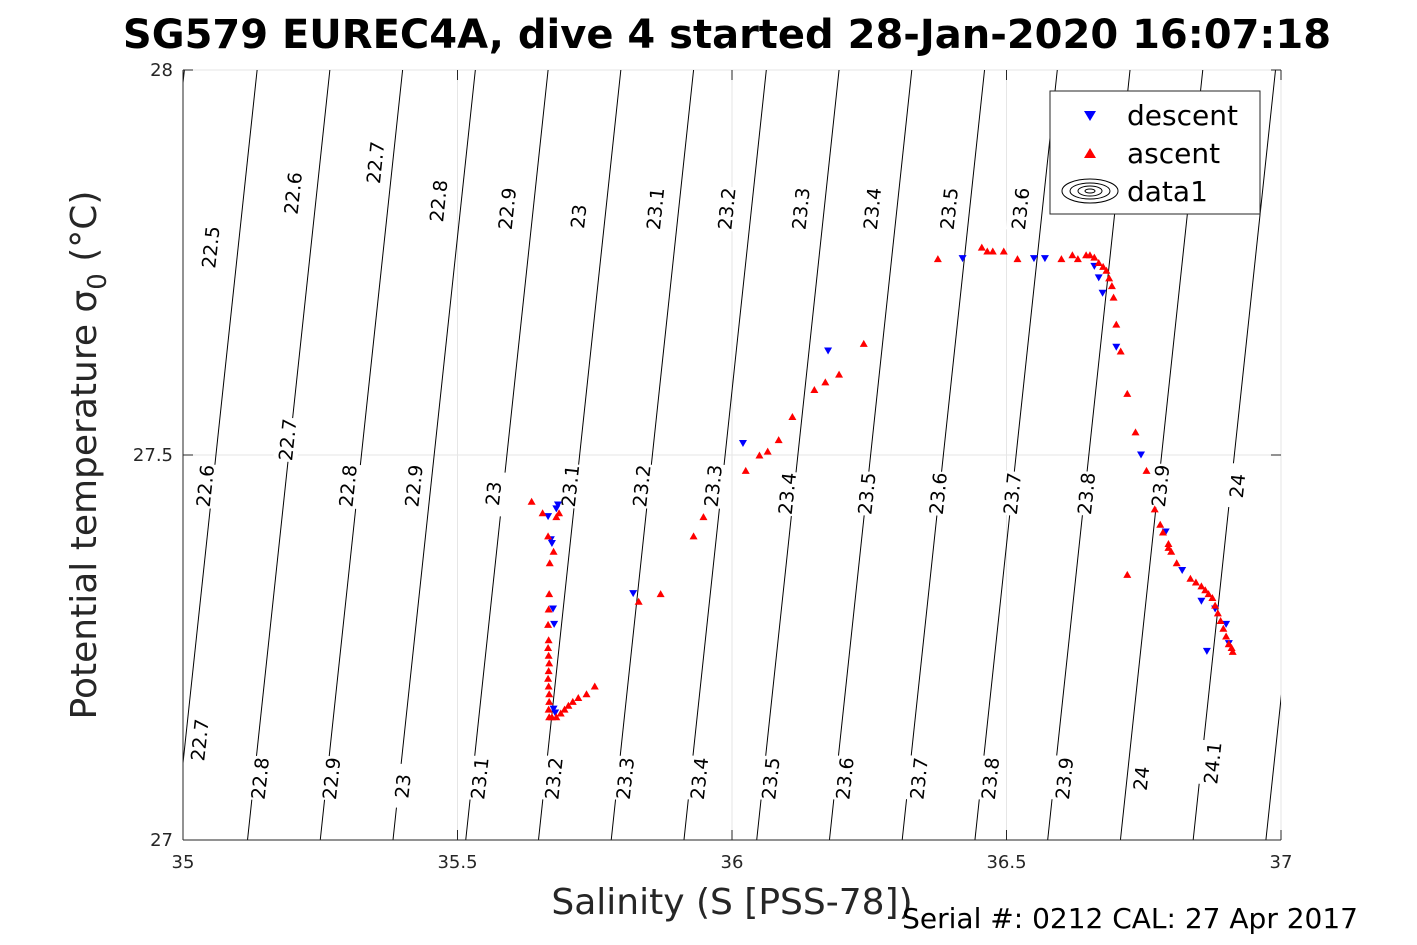 This screenshot has width=1417, height=945. Describe the element at coordinates (261, 778) in the screenshot. I see `contour-label: 22.8` at that location.